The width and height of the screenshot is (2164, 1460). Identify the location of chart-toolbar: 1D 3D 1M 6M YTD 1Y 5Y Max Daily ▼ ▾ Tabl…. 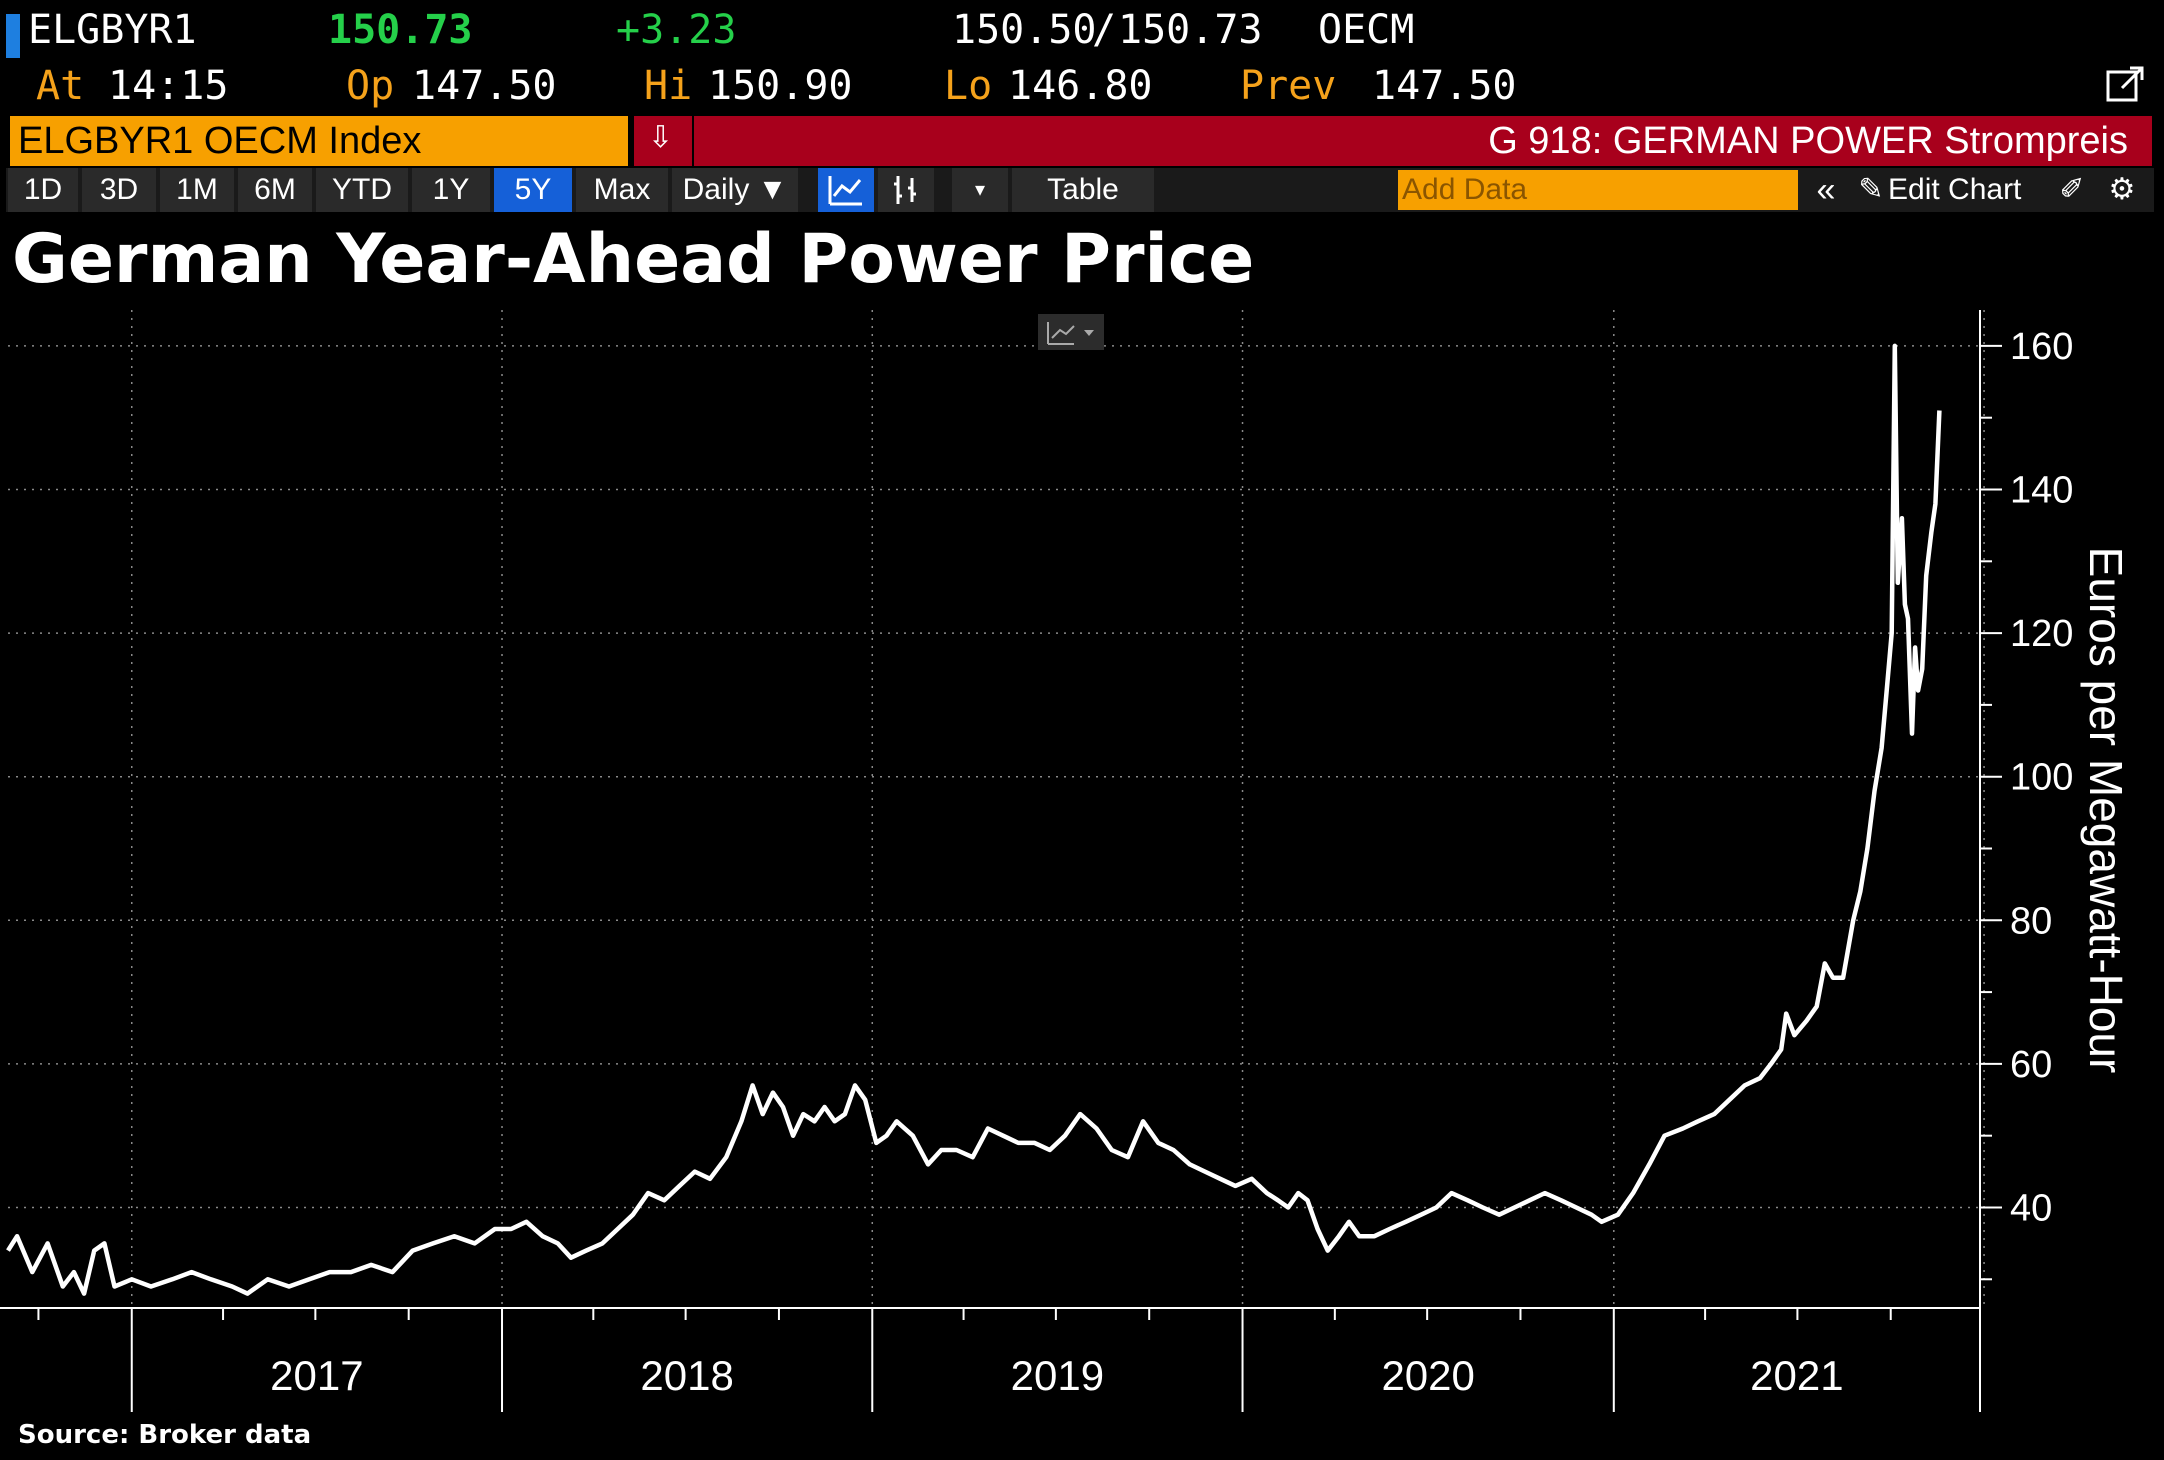
(1080, 190).